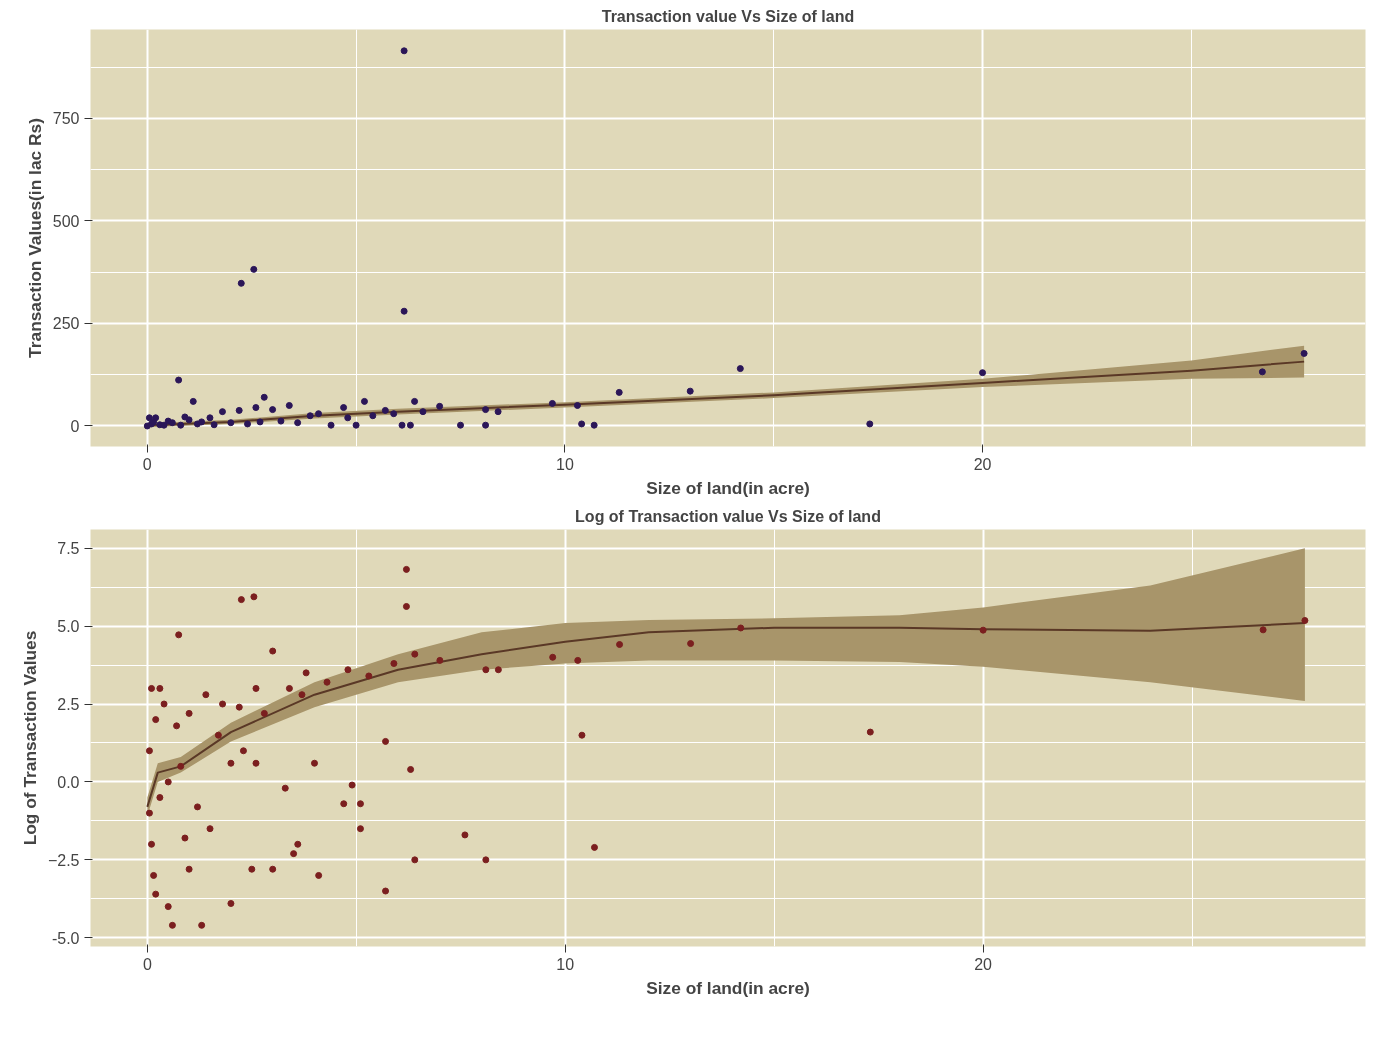 This screenshot has height=1056, width=1382. Describe the element at coordinates (63, 860) in the screenshot. I see `y-tick-label: −2.5` at that location.